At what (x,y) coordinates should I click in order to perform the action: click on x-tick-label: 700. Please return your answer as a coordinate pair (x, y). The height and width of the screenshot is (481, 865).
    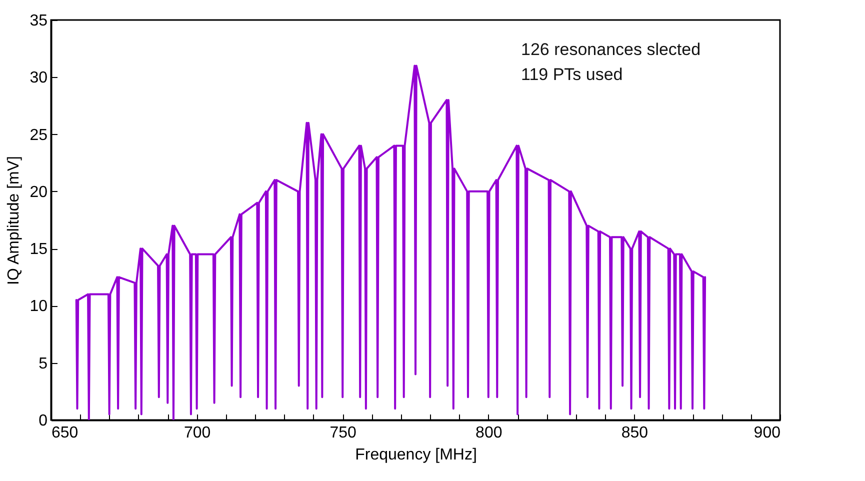
    Looking at the image, I should click on (197, 433).